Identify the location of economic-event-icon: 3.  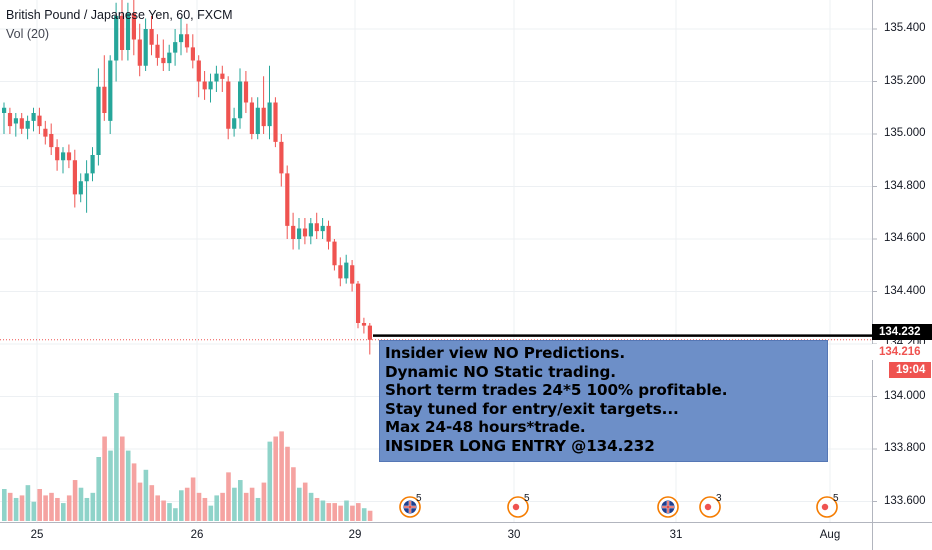
(710, 505).